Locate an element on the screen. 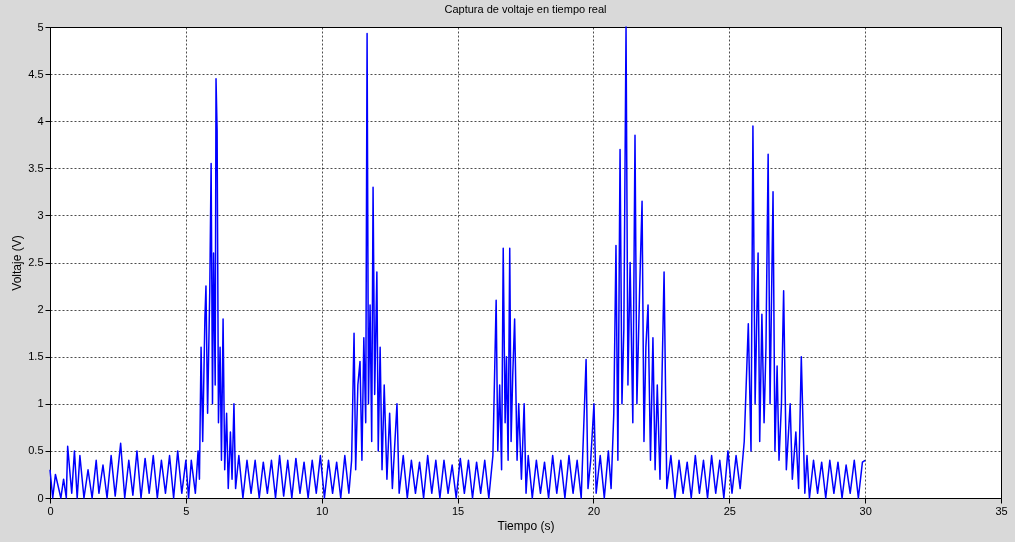 This screenshot has height=542, width=1015. y-tick-label: 4.5 is located at coordinates (36, 73).